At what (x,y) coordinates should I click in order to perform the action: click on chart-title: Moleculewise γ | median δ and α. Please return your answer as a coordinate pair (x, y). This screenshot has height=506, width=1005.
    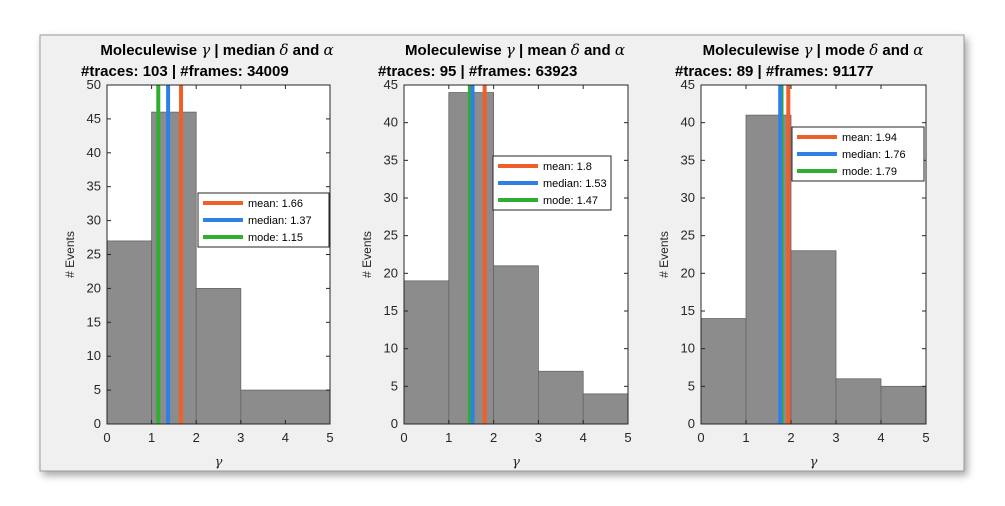
    Looking at the image, I should click on (216, 50).